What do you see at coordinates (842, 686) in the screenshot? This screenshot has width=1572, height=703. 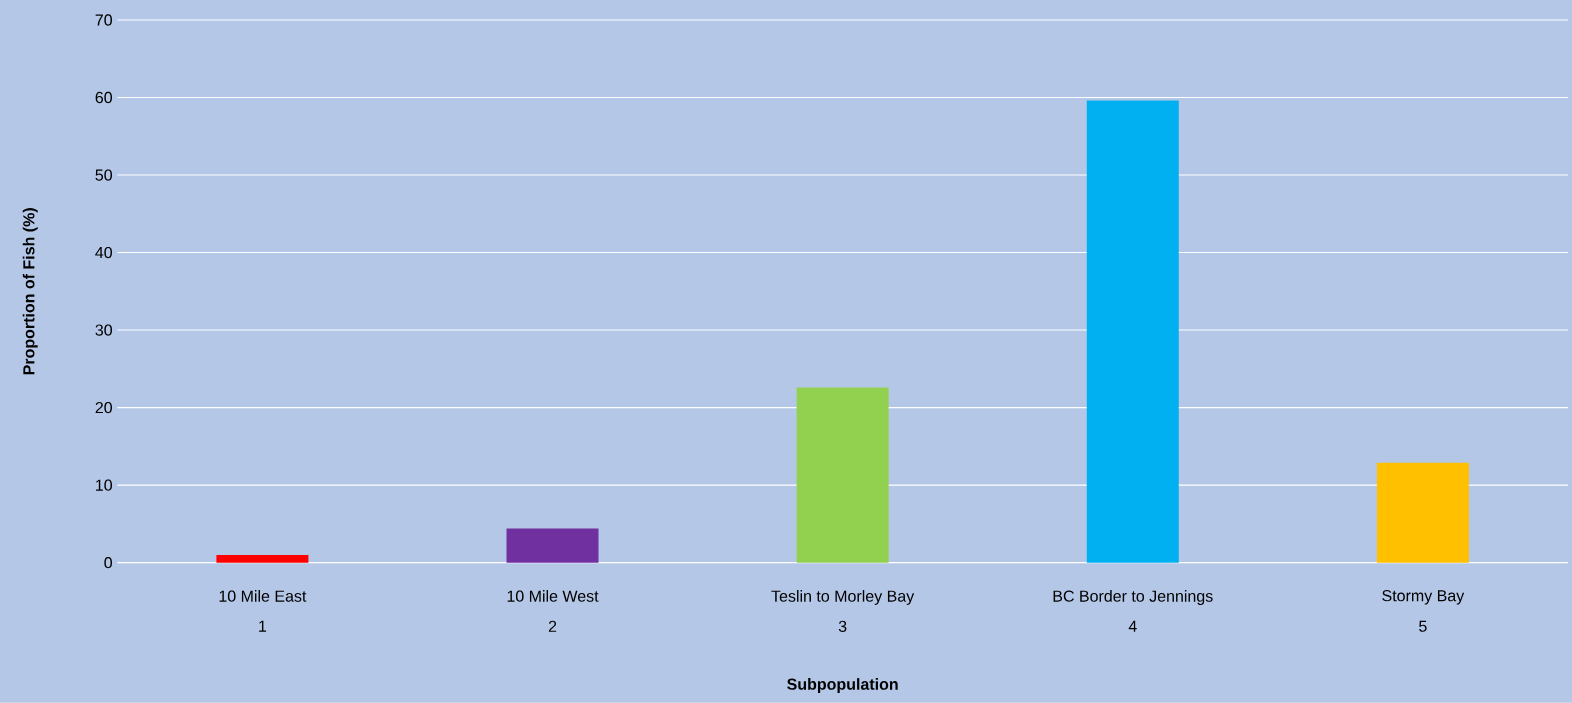 I see `x-axis-title: Subpopulation` at bounding box center [842, 686].